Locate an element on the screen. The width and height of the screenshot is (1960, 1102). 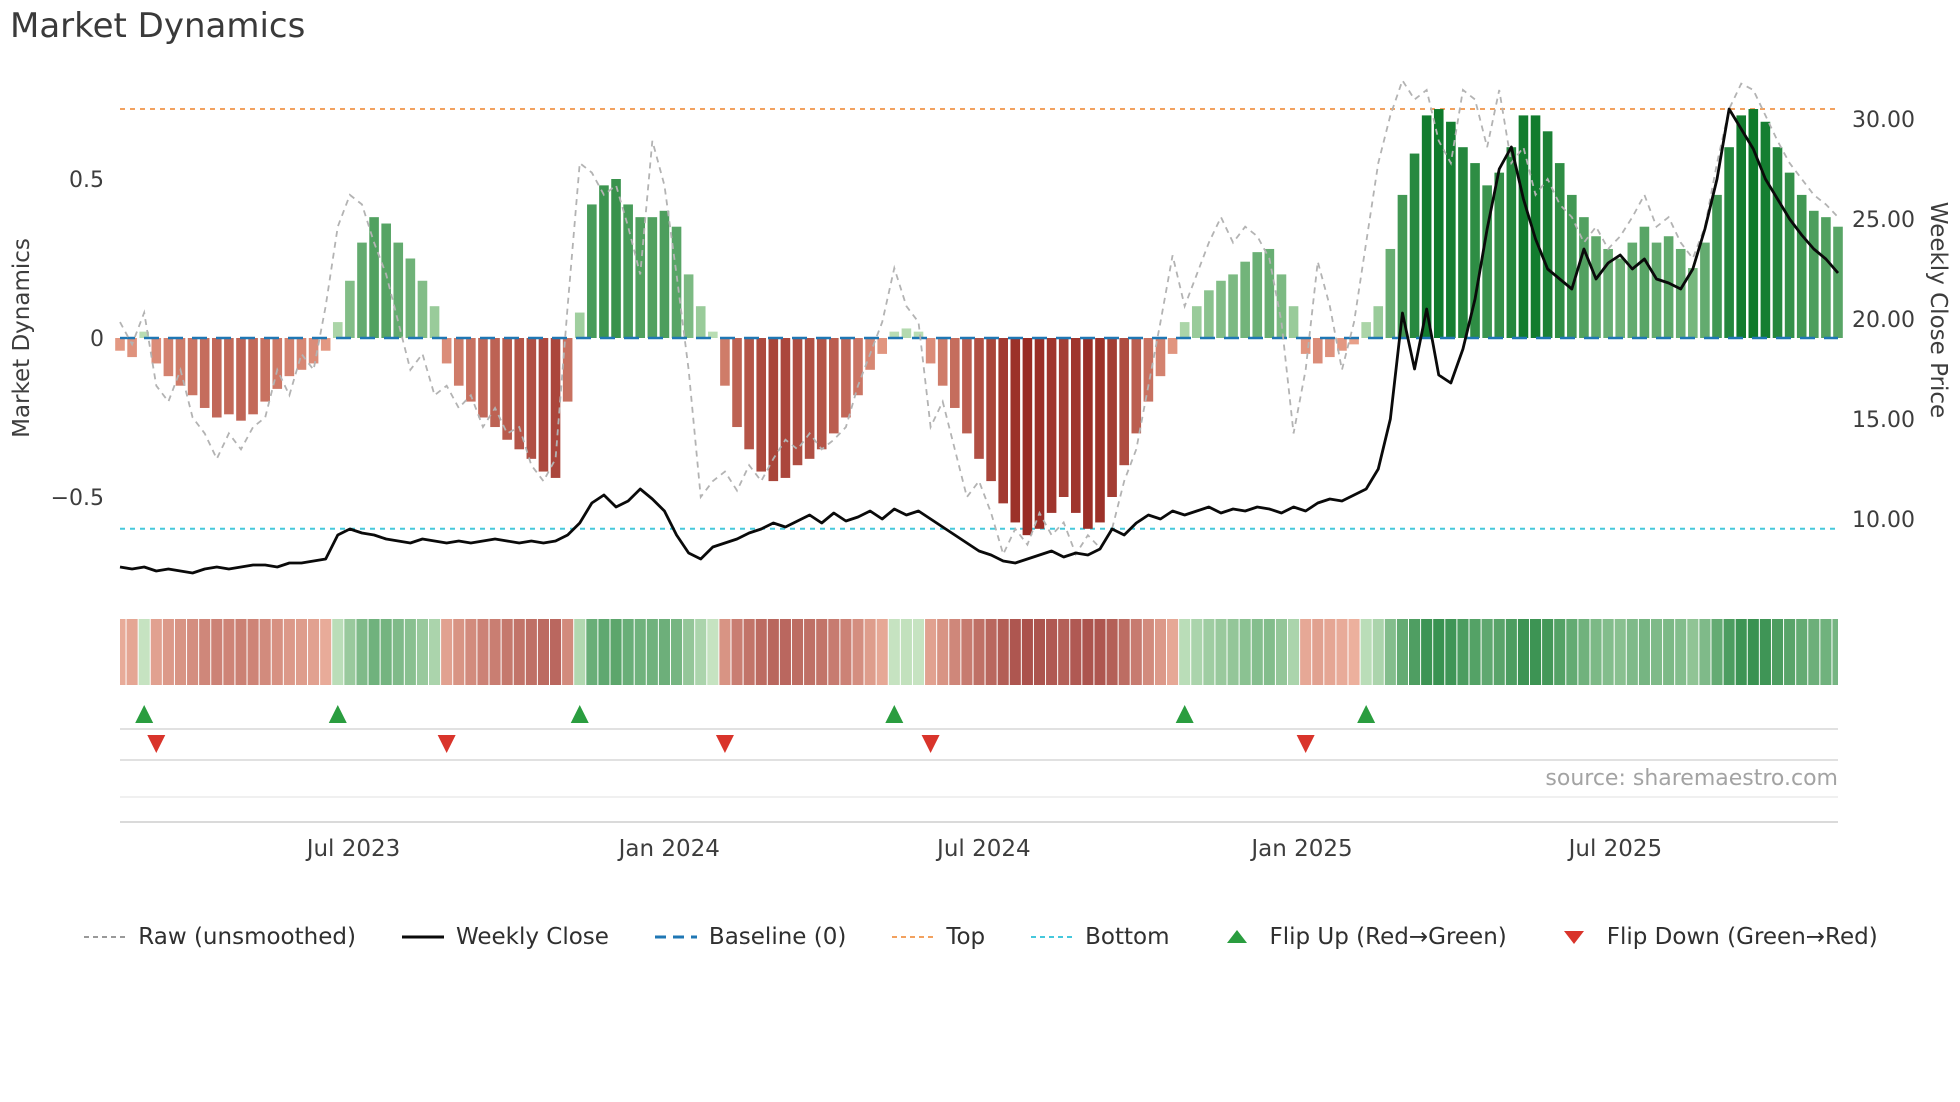
x-tick-label: Jan 2025 is located at coordinates (1300, 849).